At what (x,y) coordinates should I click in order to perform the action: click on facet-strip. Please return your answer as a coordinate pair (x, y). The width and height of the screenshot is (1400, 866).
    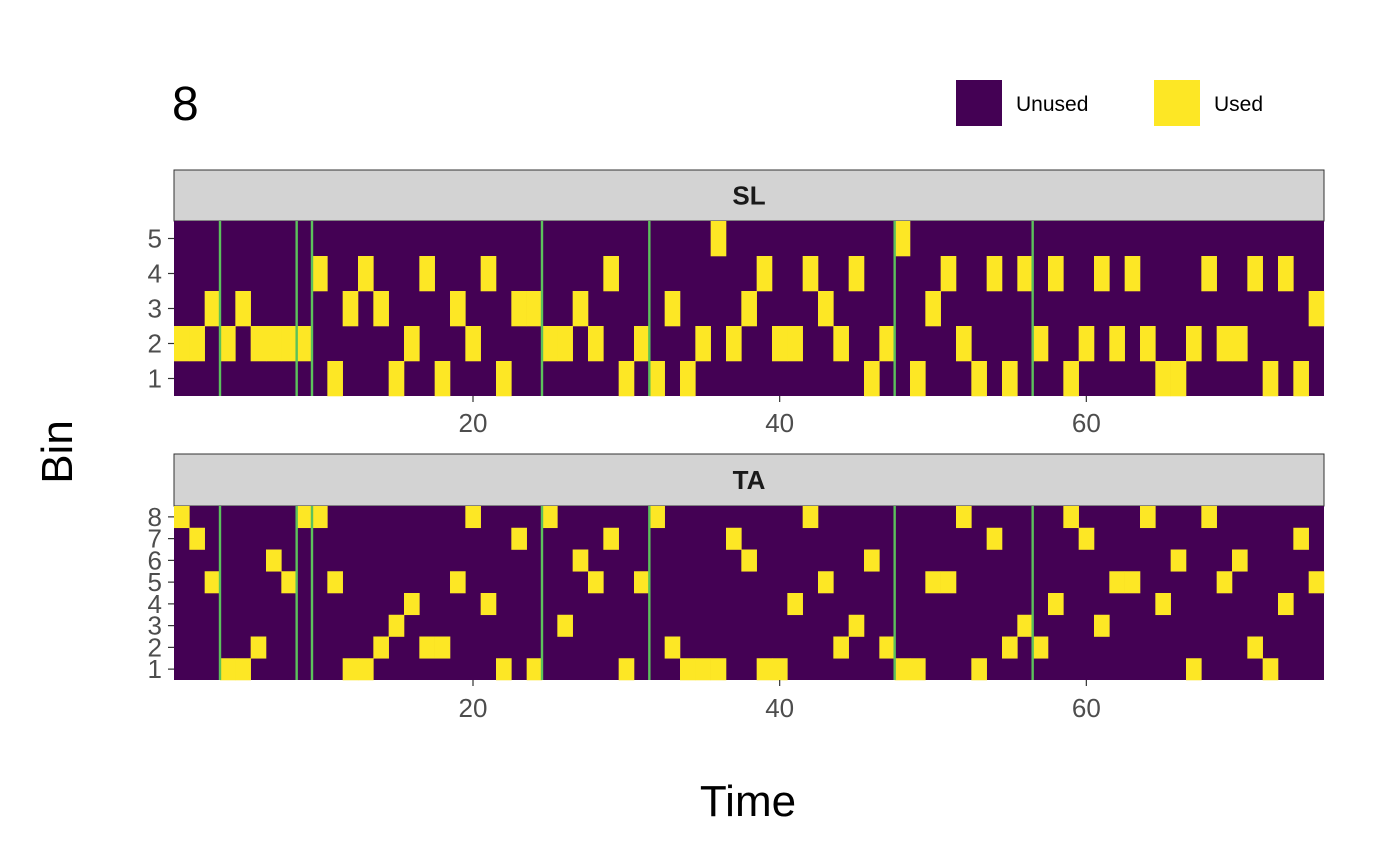
    Looking at the image, I should click on (749, 480).